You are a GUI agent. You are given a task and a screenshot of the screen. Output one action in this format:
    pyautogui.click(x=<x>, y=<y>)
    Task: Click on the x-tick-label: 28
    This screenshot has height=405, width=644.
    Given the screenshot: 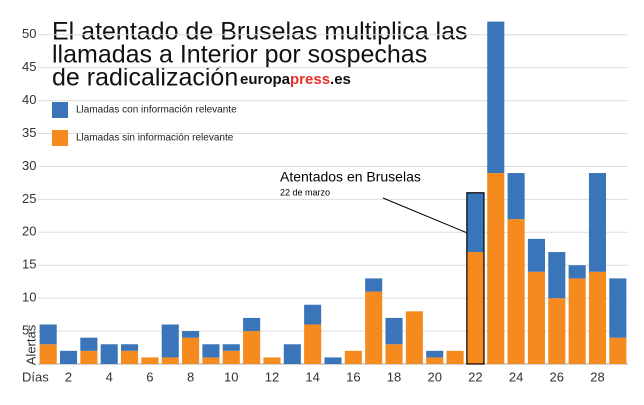 What is the action you would take?
    pyautogui.click(x=597, y=376)
    